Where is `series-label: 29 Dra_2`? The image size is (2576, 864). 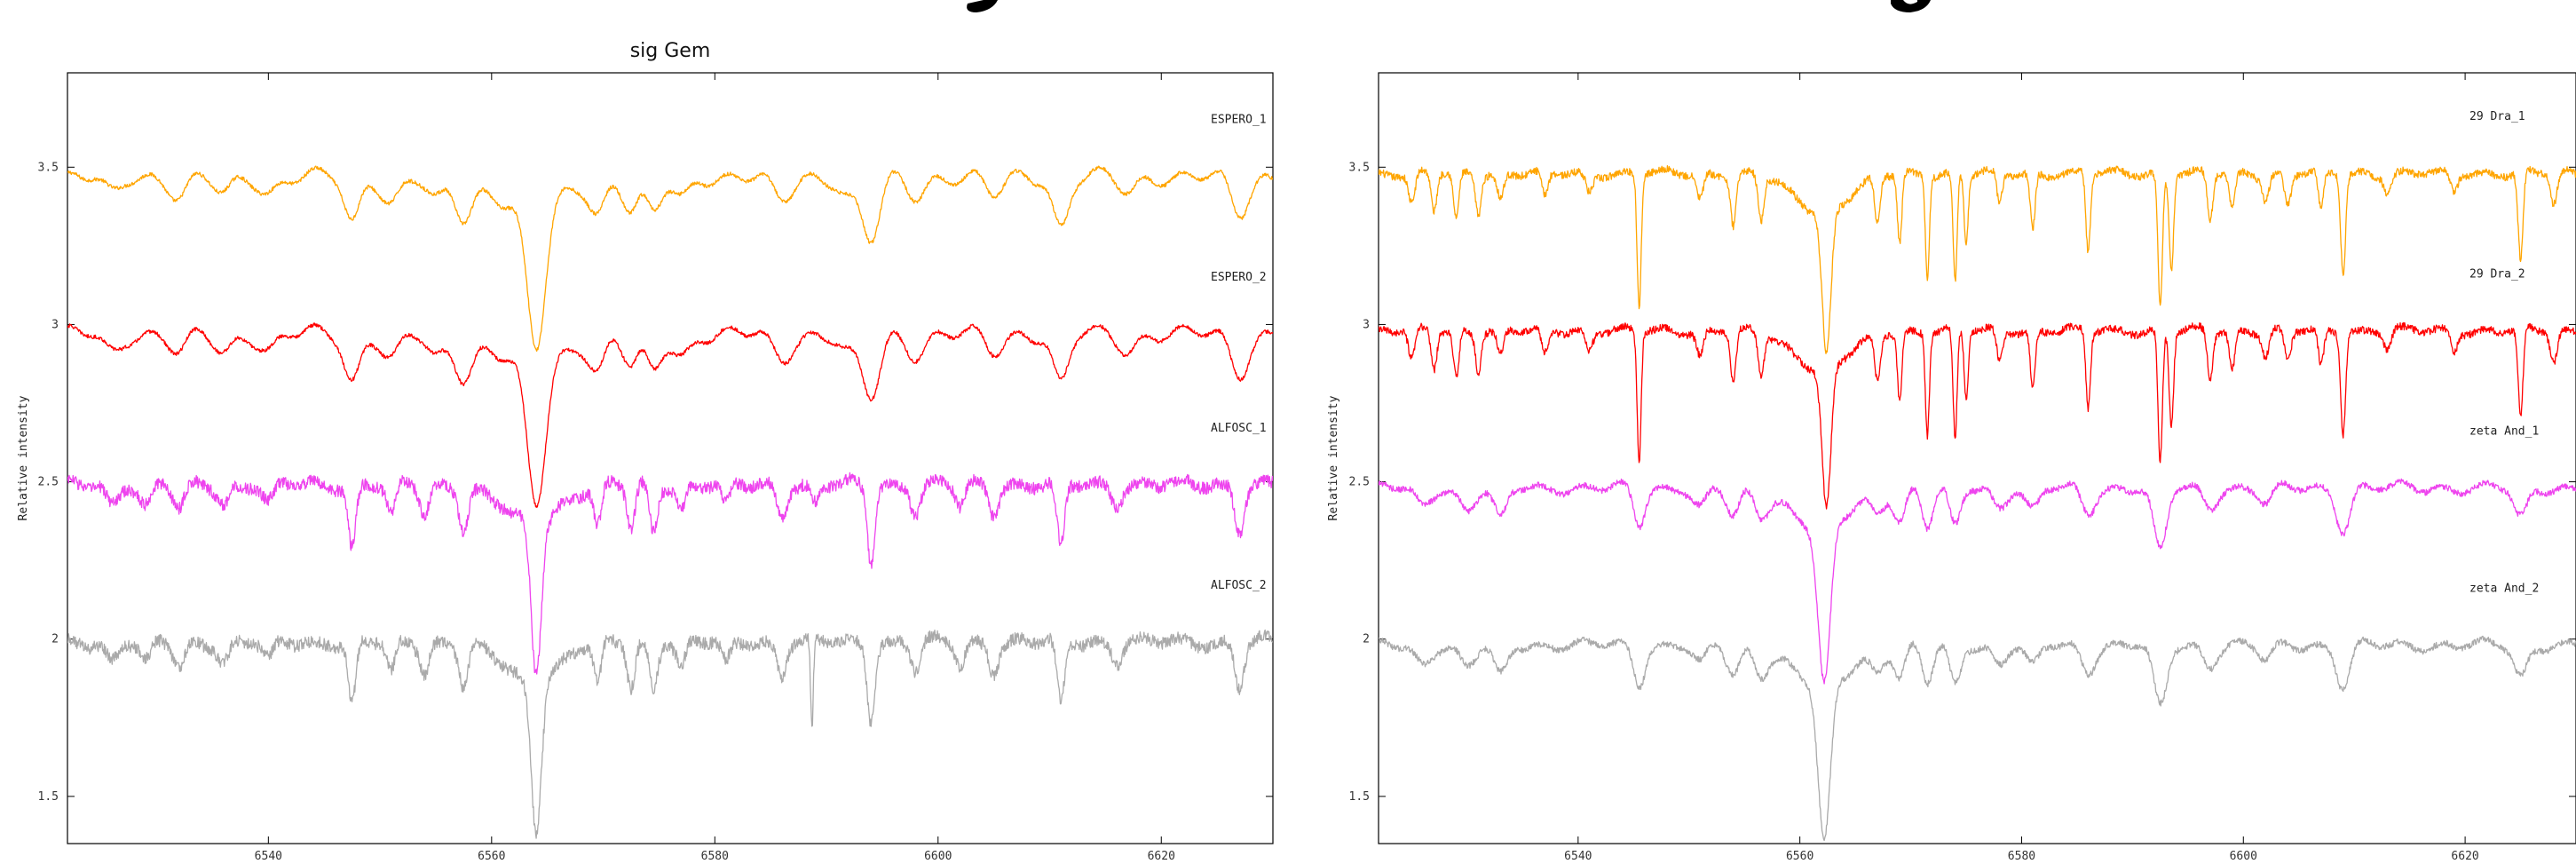 series-label: 29 Dra_2 is located at coordinates (2497, 274).